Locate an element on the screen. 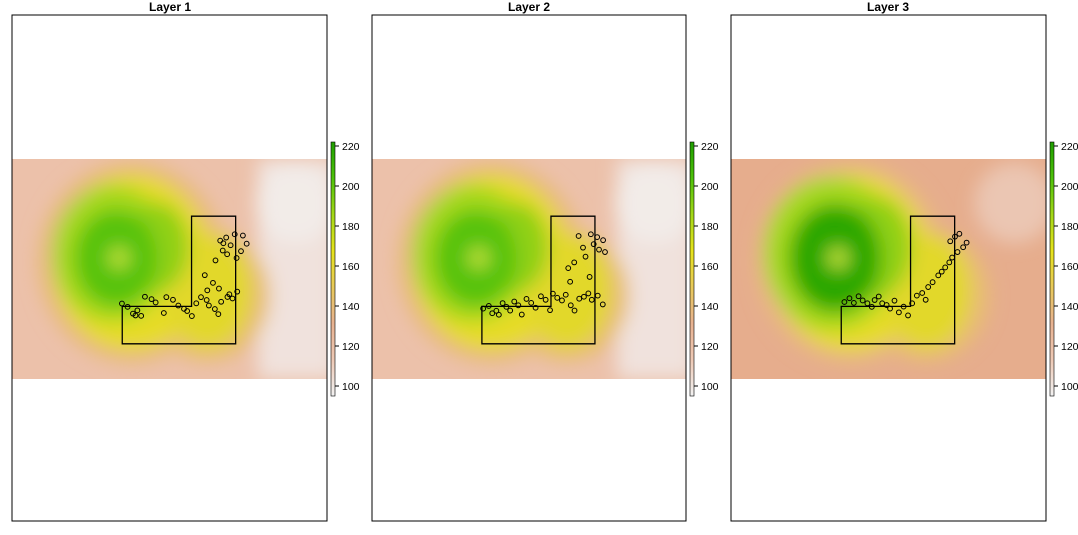  panel-title: Layer 3 is located at coordinates (888, 7).